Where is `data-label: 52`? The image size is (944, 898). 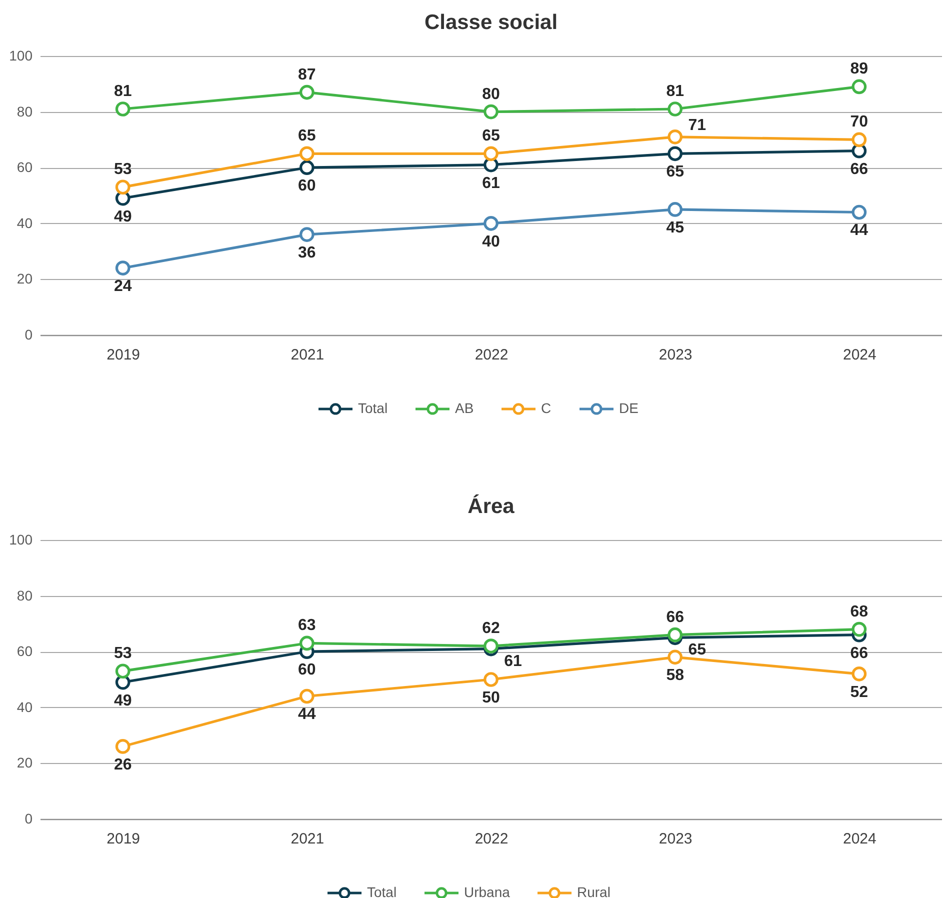 data-label: 52 is located at coordinates (859, 692).